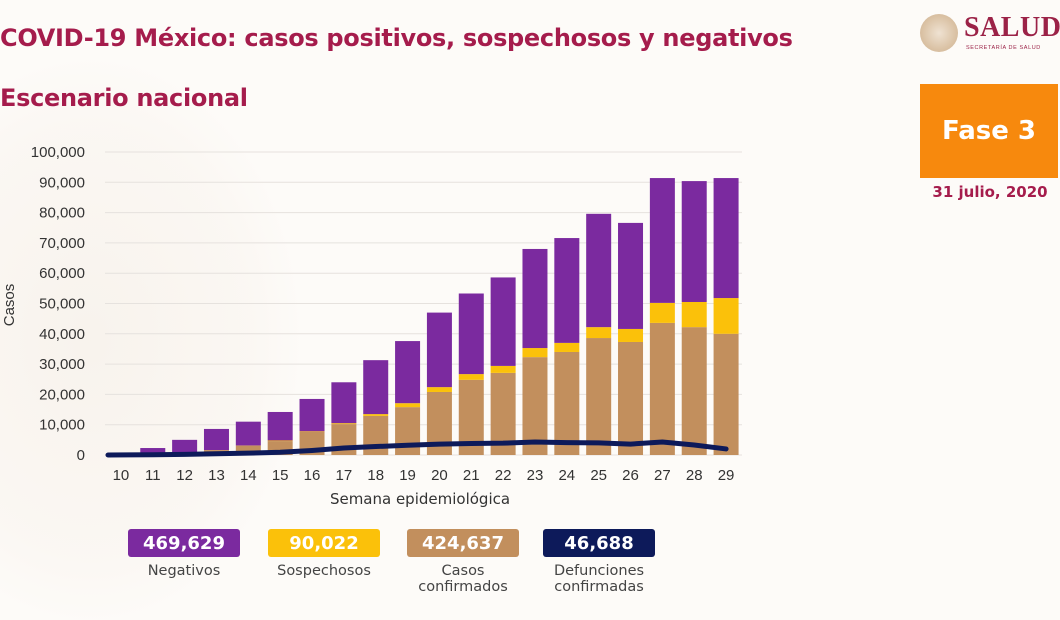  What do you see at coordinates (598, 475) in the screenshot?
I see `x-tick-label: 25` at bounding box center [598, 475].